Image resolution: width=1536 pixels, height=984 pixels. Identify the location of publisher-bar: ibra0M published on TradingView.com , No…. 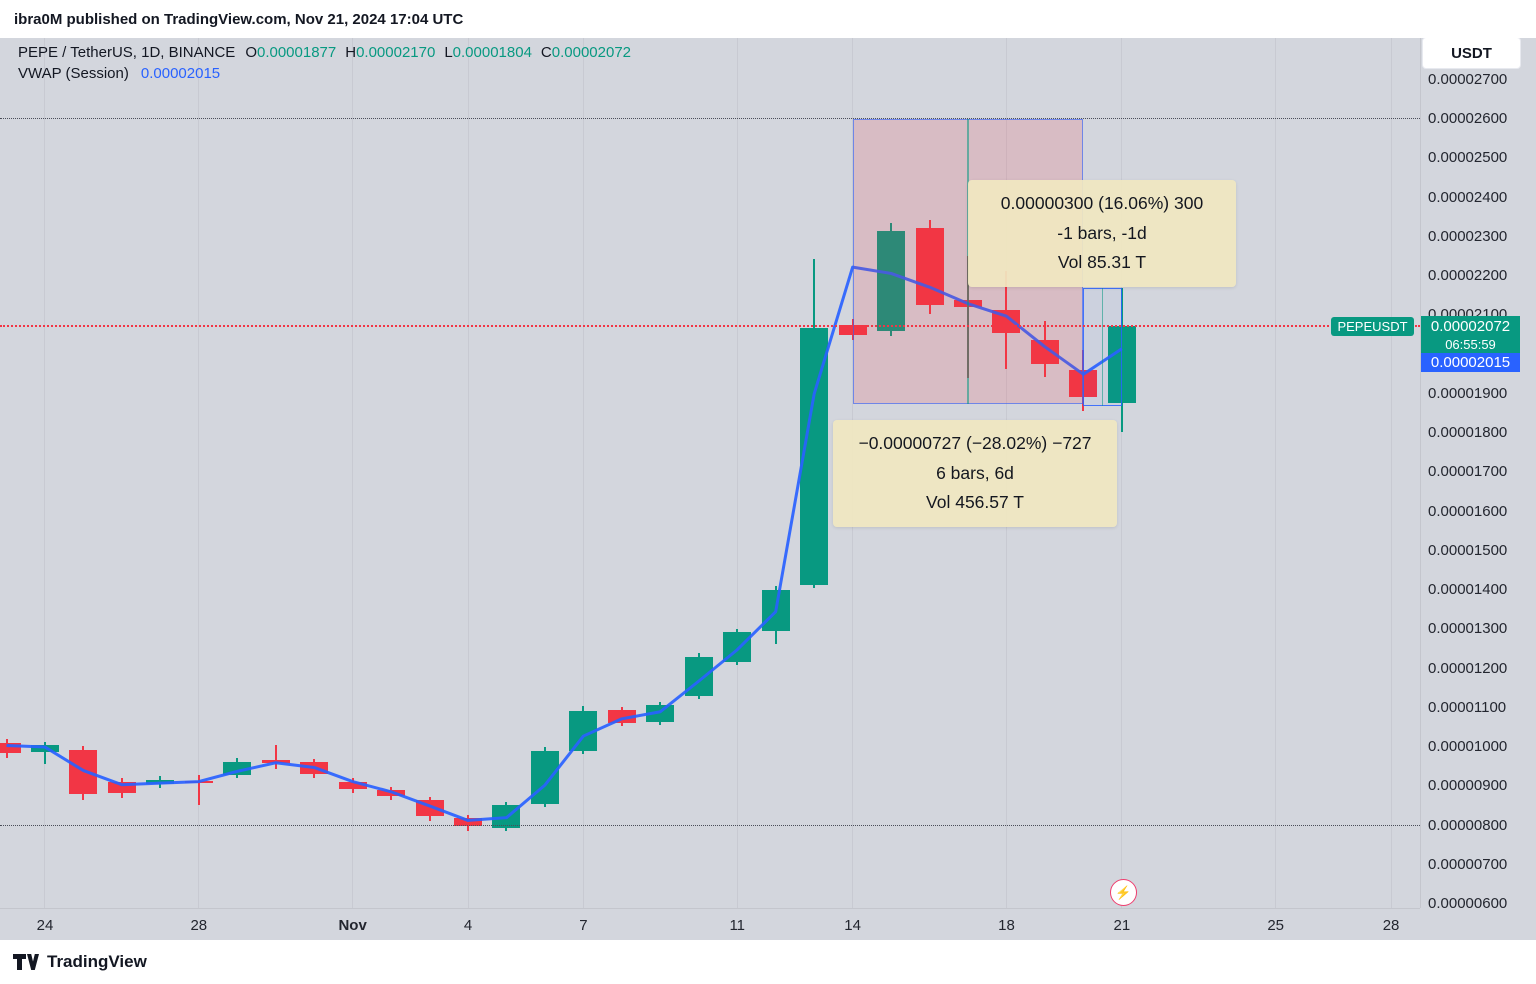
(768, 19).